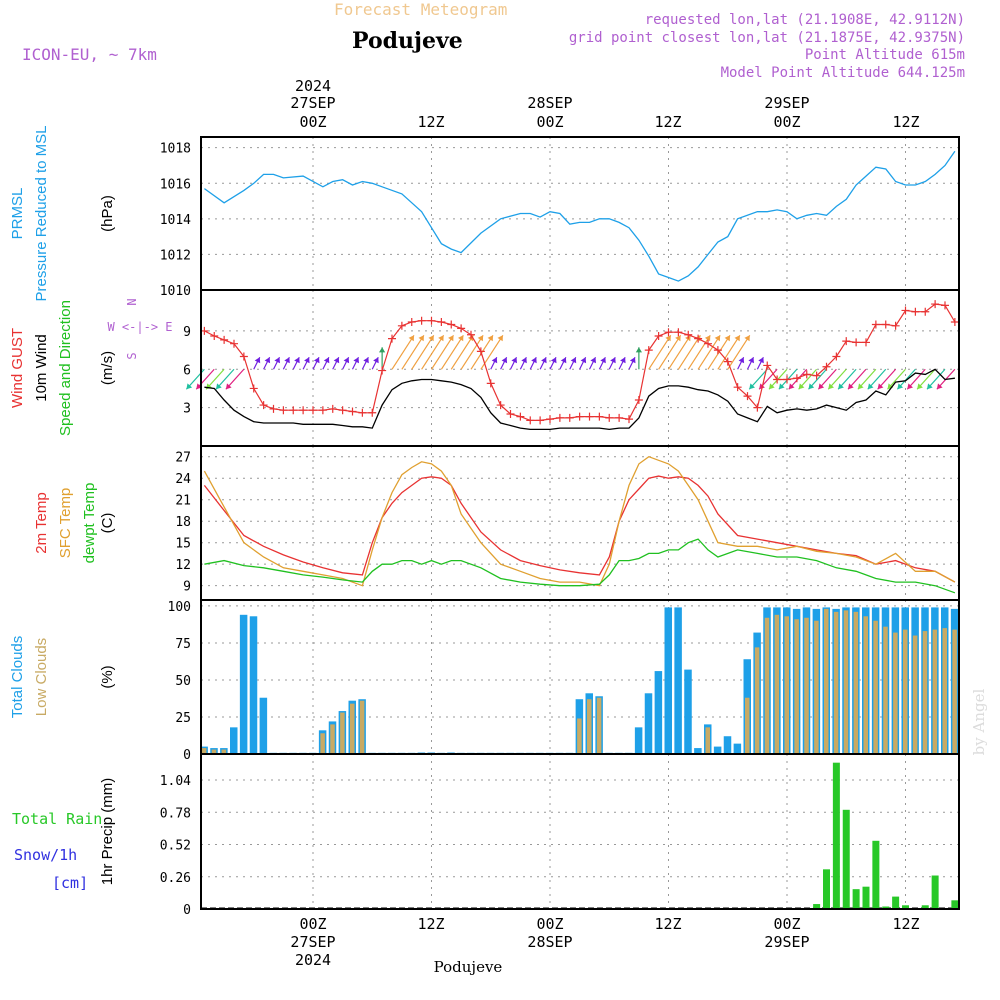 Image resolution: width=1000 pixels, height=1000 pixels. What do you see at coordinates (407, 41) in the screenshot?
I see `location-title: Podujeve` at bounding box center [407, 41].